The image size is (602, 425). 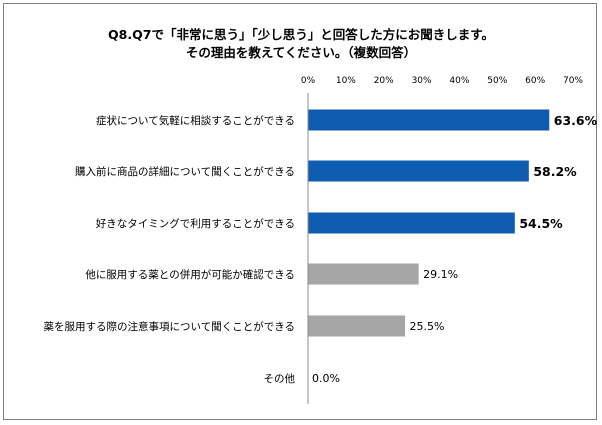 What do you see at coordinates (427, 326) in the screenshot?
I see `data-label: 25.5%` at bounding box center [427, 326].